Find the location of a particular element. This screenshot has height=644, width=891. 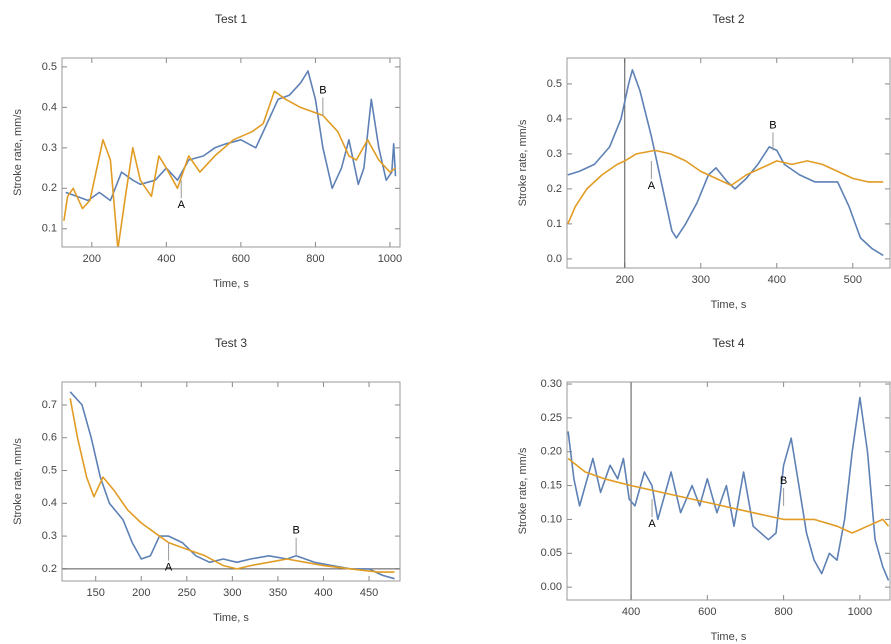

x-tick-label: 500 is located at coordinates (853, 280).